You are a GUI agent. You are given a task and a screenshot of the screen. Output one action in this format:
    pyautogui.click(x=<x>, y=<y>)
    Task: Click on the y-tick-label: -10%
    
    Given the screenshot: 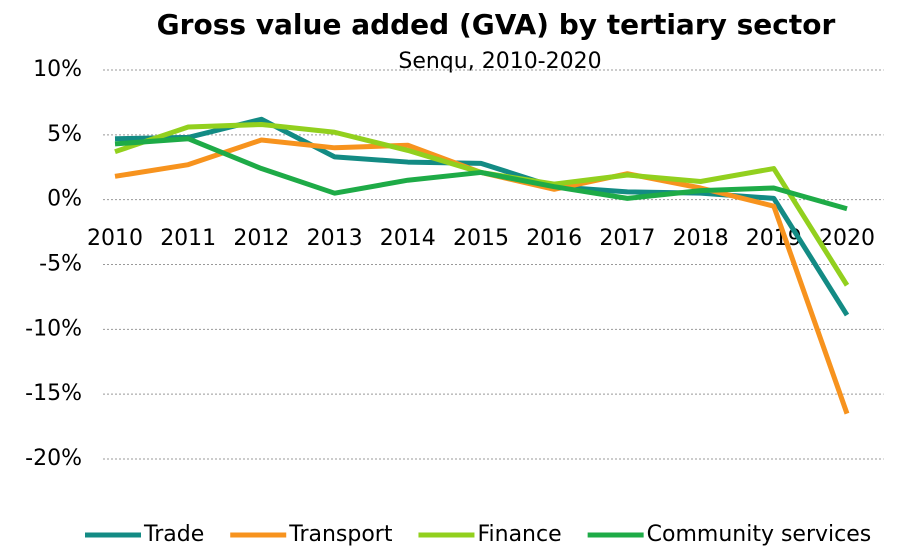 What is the action you would take?
    pyautogui.click(x=53, y=328)
    